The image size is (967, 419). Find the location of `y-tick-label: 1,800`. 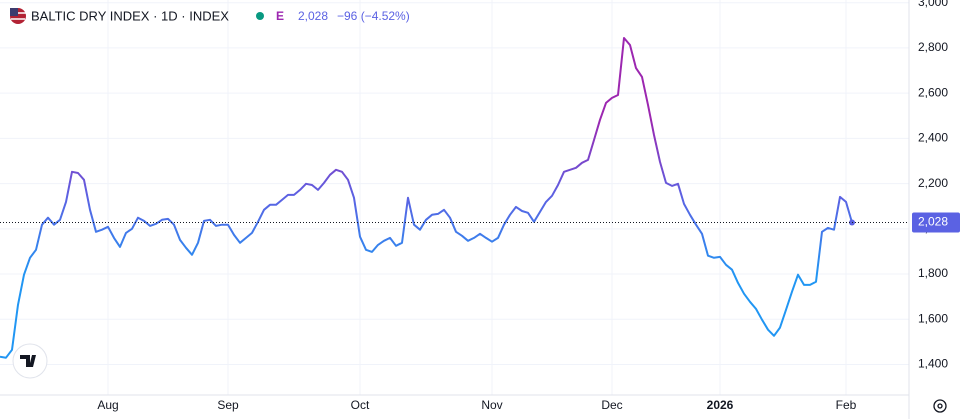

y-tick-label: 1,800 is located at coordinates (933, 273).